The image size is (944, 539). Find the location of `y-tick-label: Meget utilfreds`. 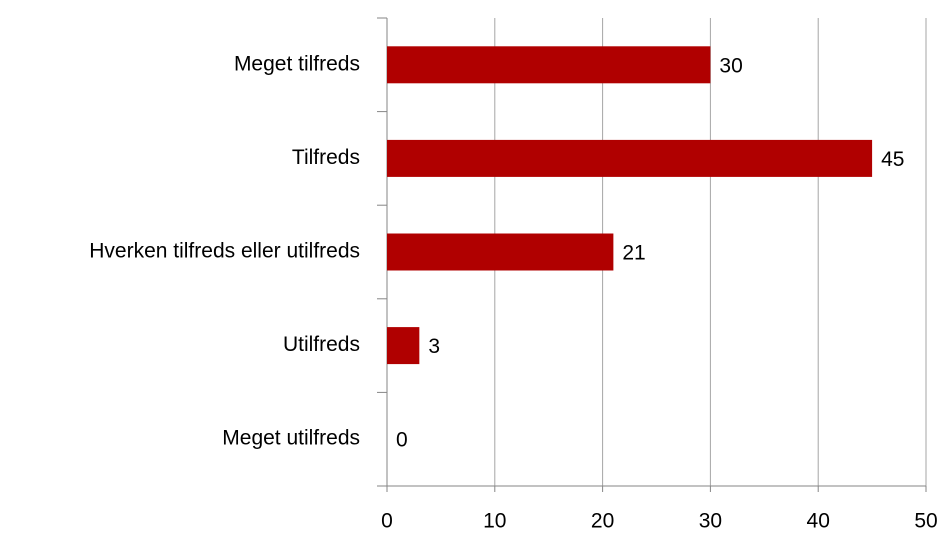

y-tick-label: Meget utilfreds is located at coordinates (291, 438).